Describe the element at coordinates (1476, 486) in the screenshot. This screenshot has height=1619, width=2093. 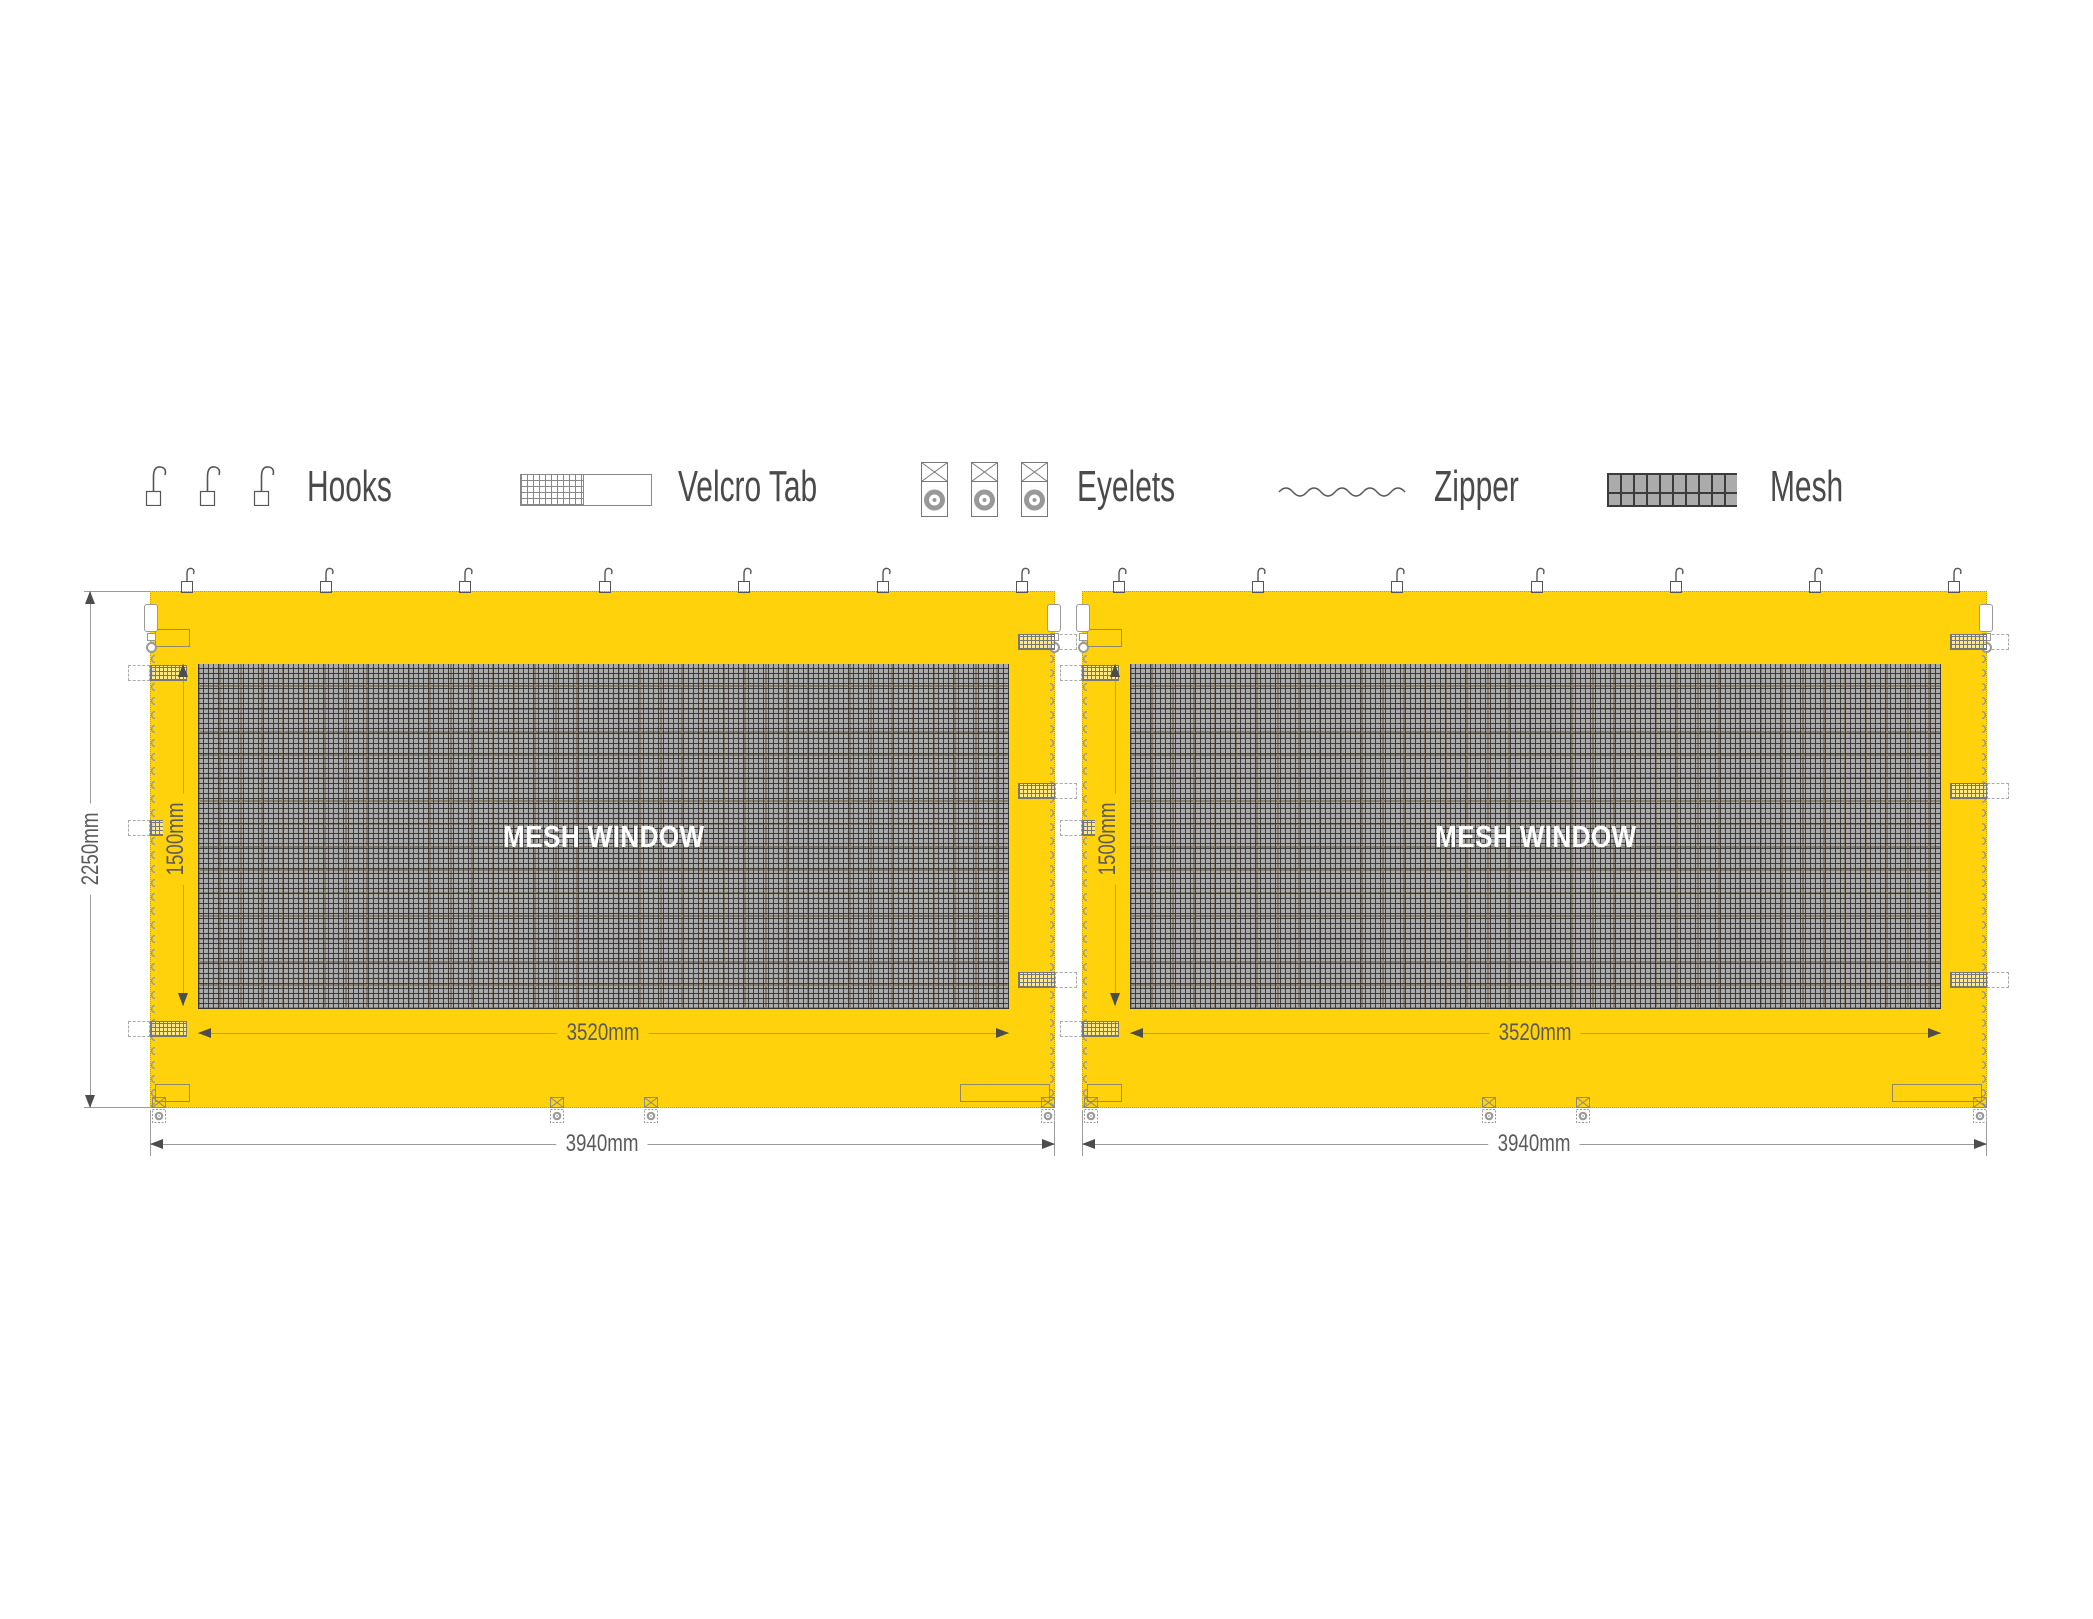
I see `legend-zipper-label: Zipper` at that location.